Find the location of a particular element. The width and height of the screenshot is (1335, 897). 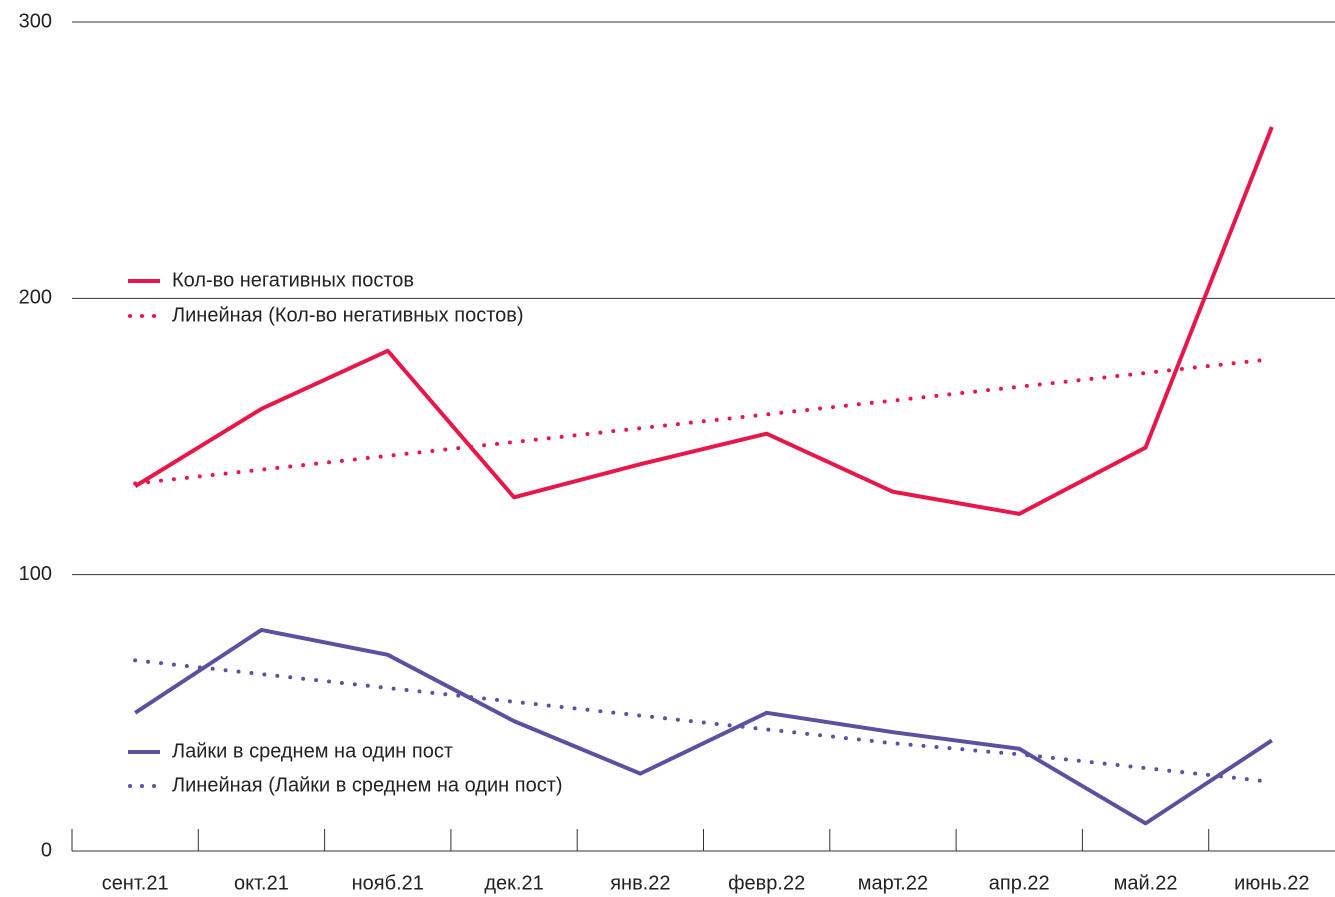

x-tick-label: нояб.21 is located at coordinates (388, 883).